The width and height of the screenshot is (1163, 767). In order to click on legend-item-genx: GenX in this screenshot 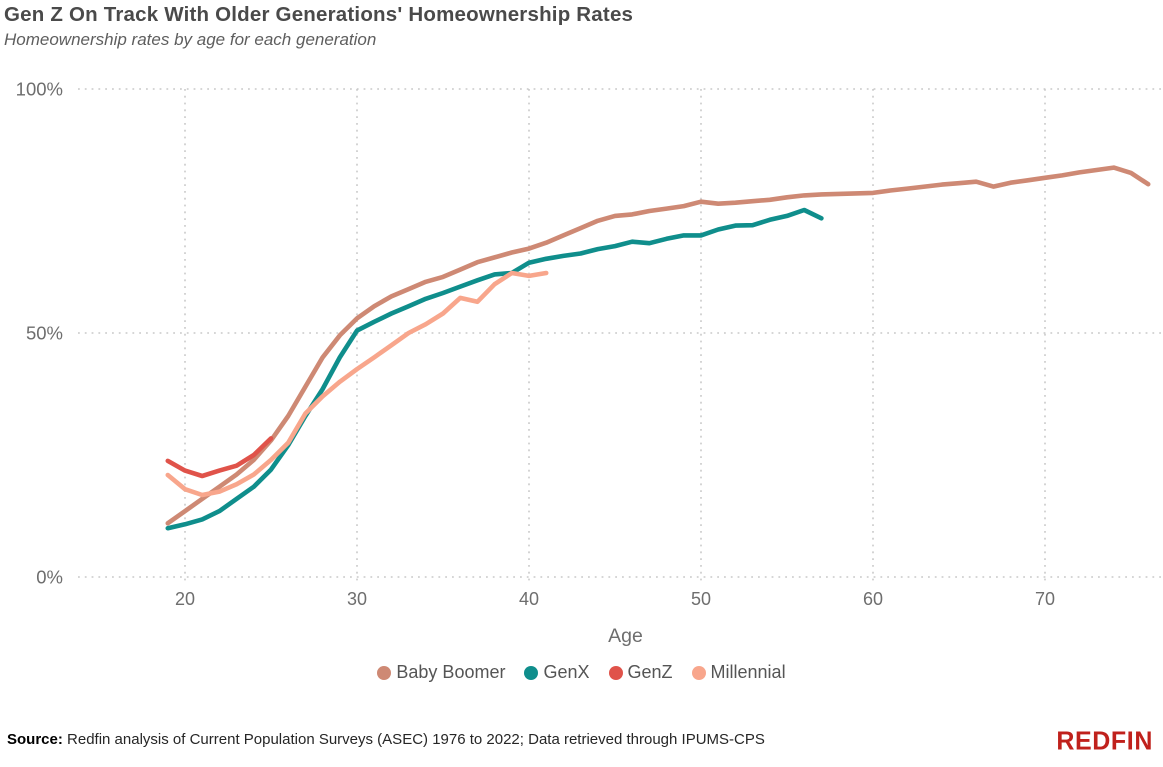, I will do `click(557, 672)`.